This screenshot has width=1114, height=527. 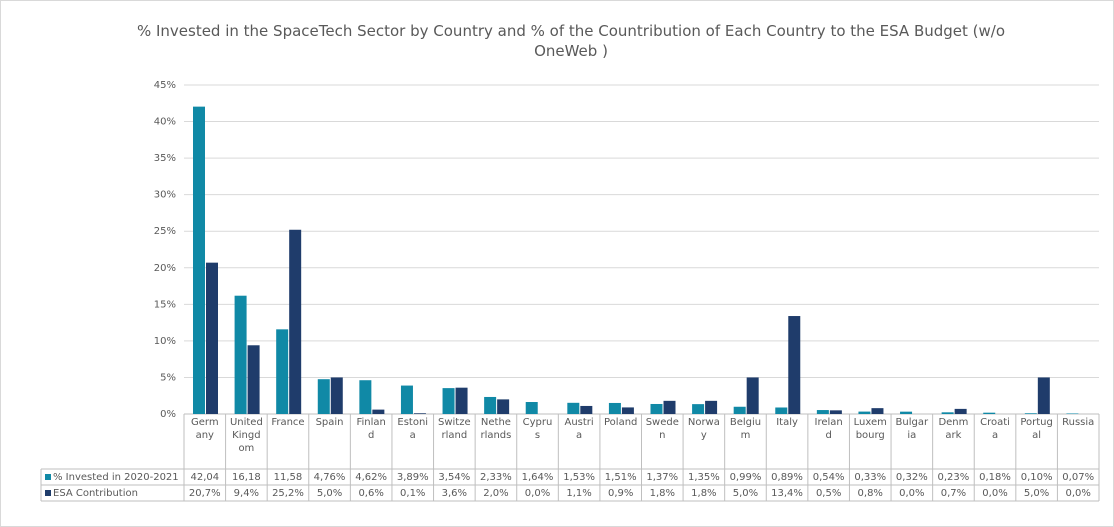 I want to click on data-label: 1,53%, so click(x=579, y=477).